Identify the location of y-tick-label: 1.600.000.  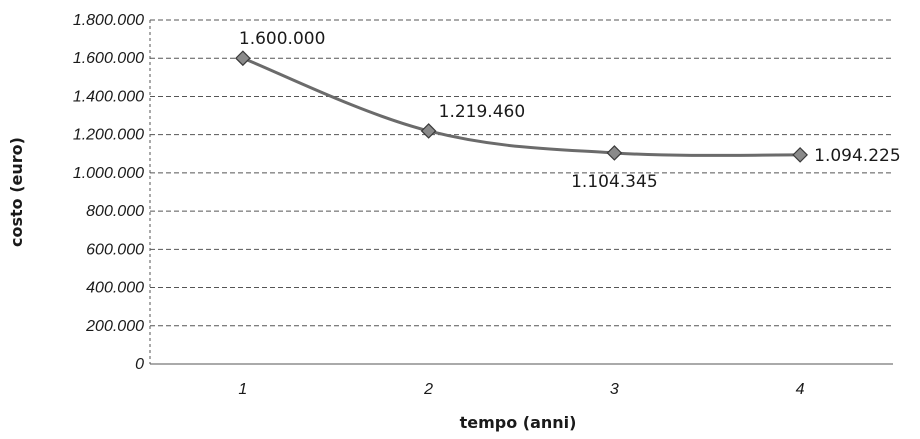
(108, 58).